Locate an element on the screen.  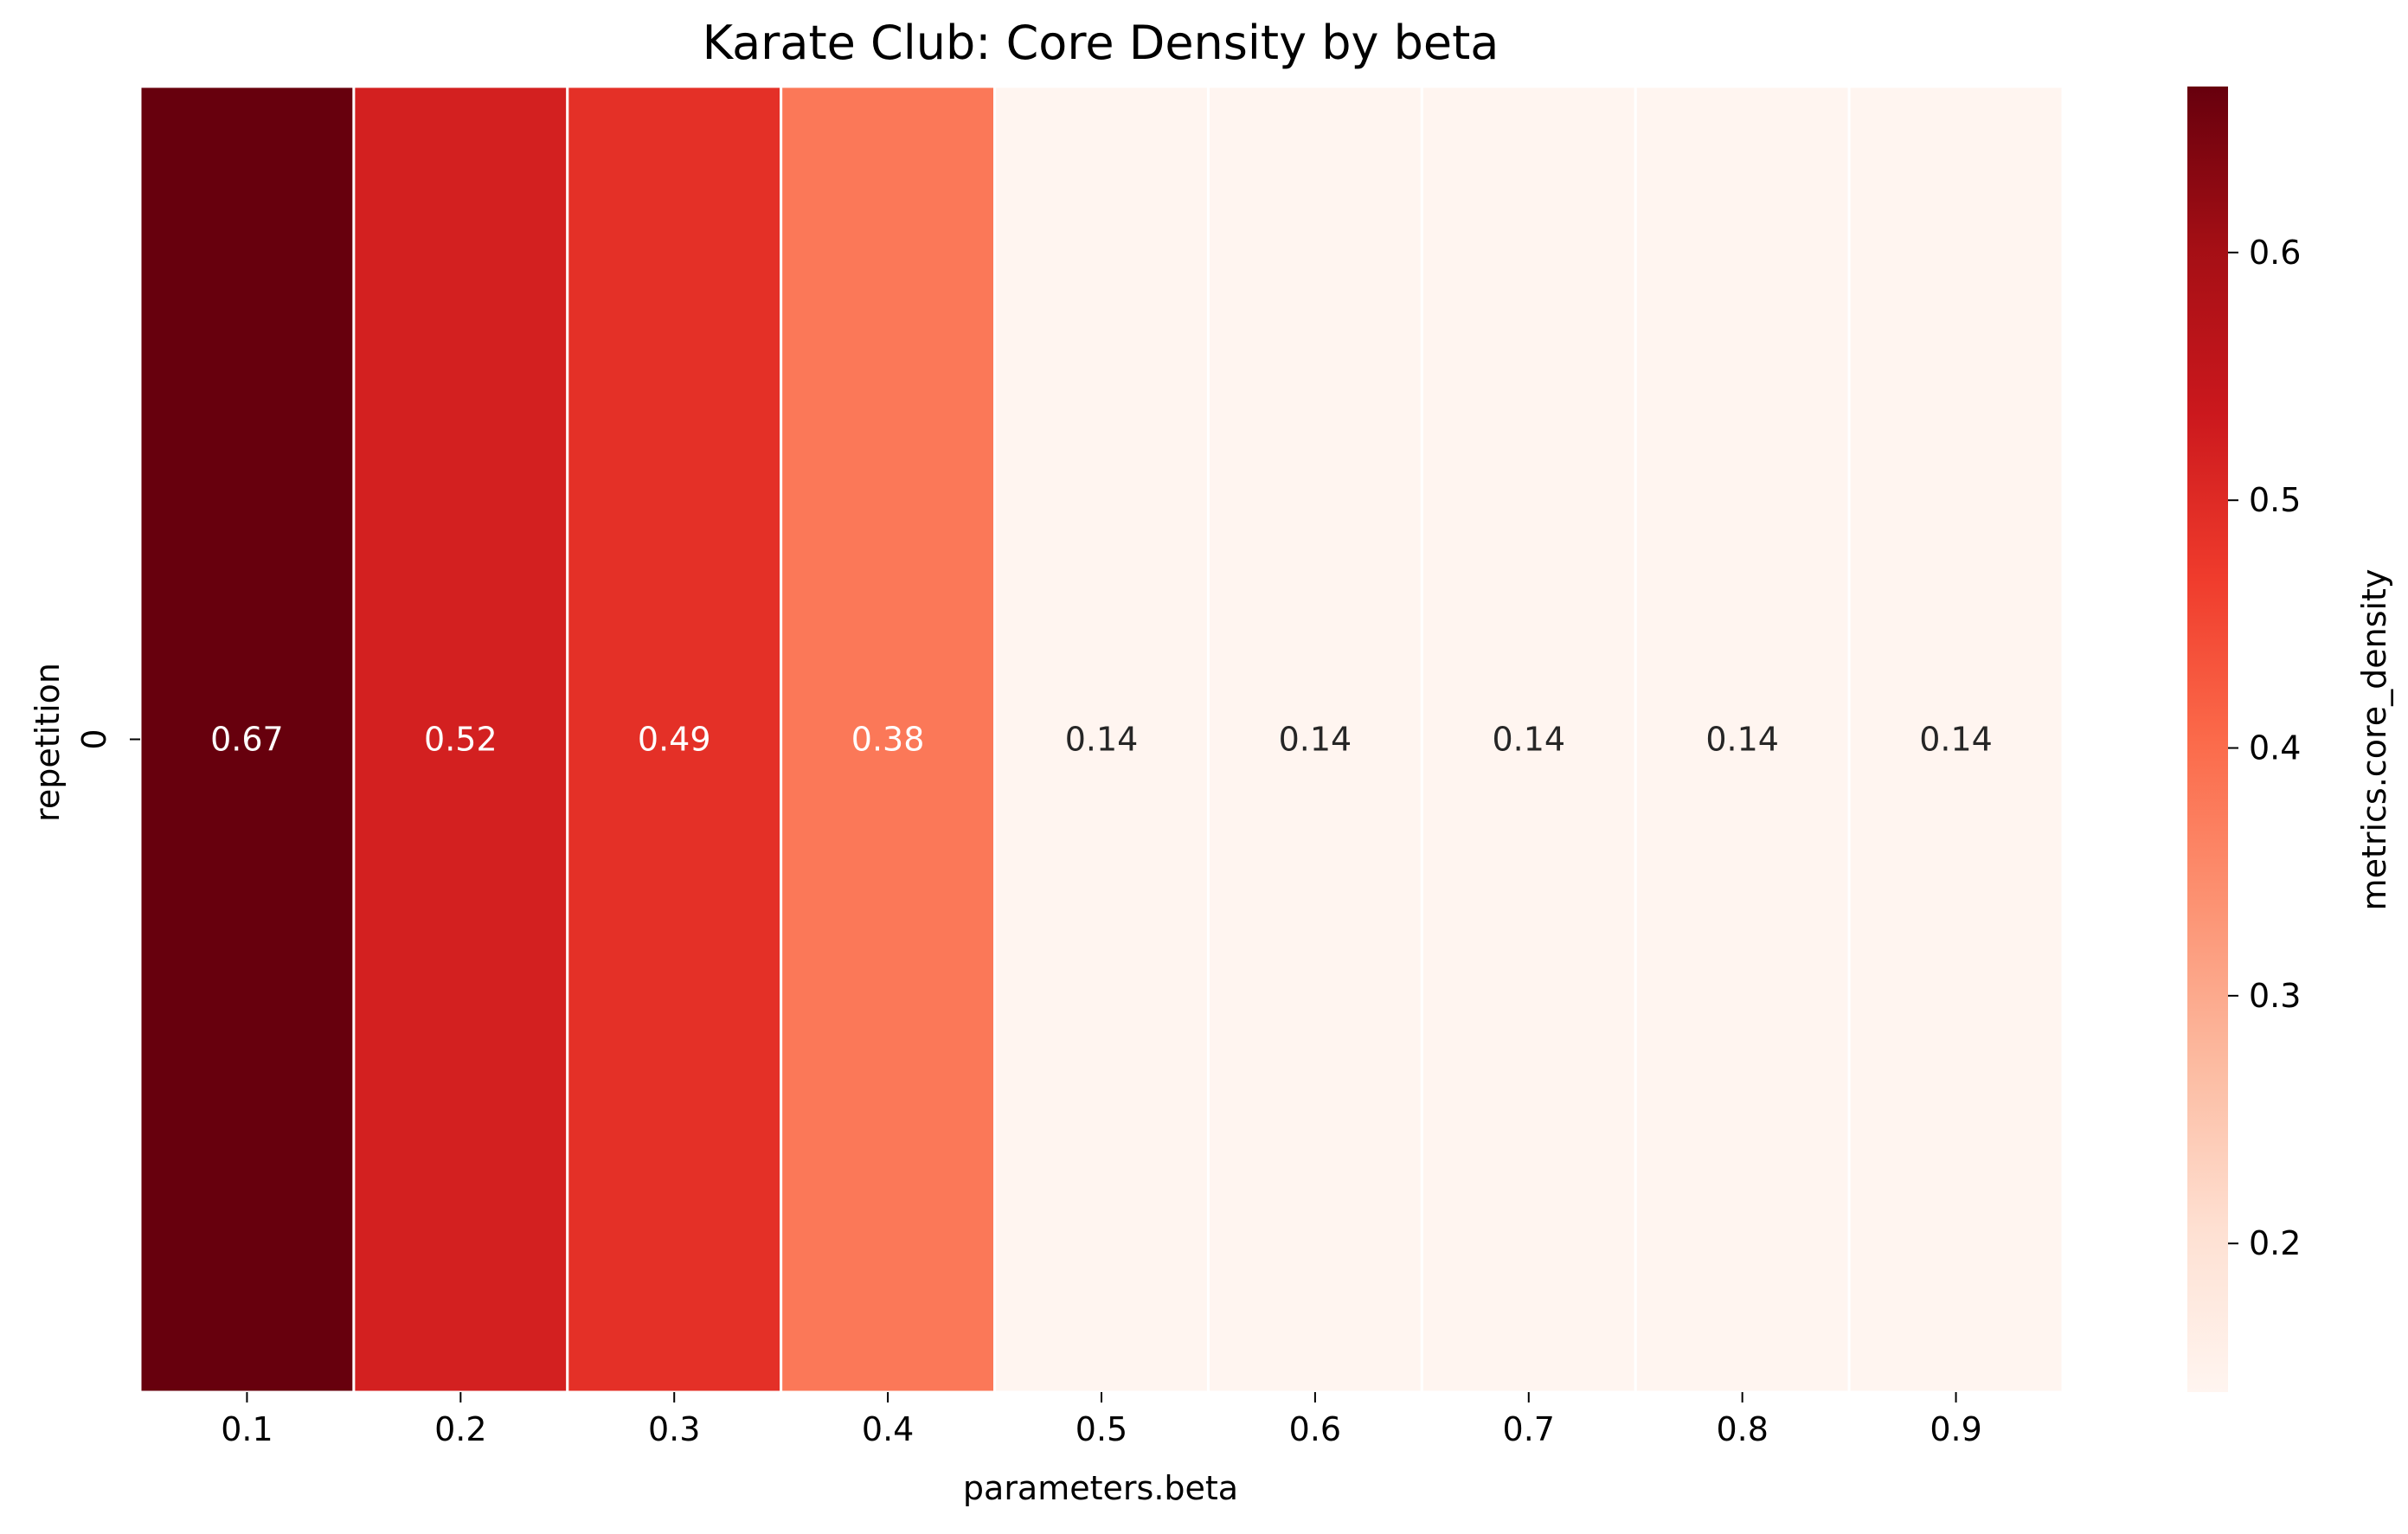
colorbar is located at coordinates (2207, 739).